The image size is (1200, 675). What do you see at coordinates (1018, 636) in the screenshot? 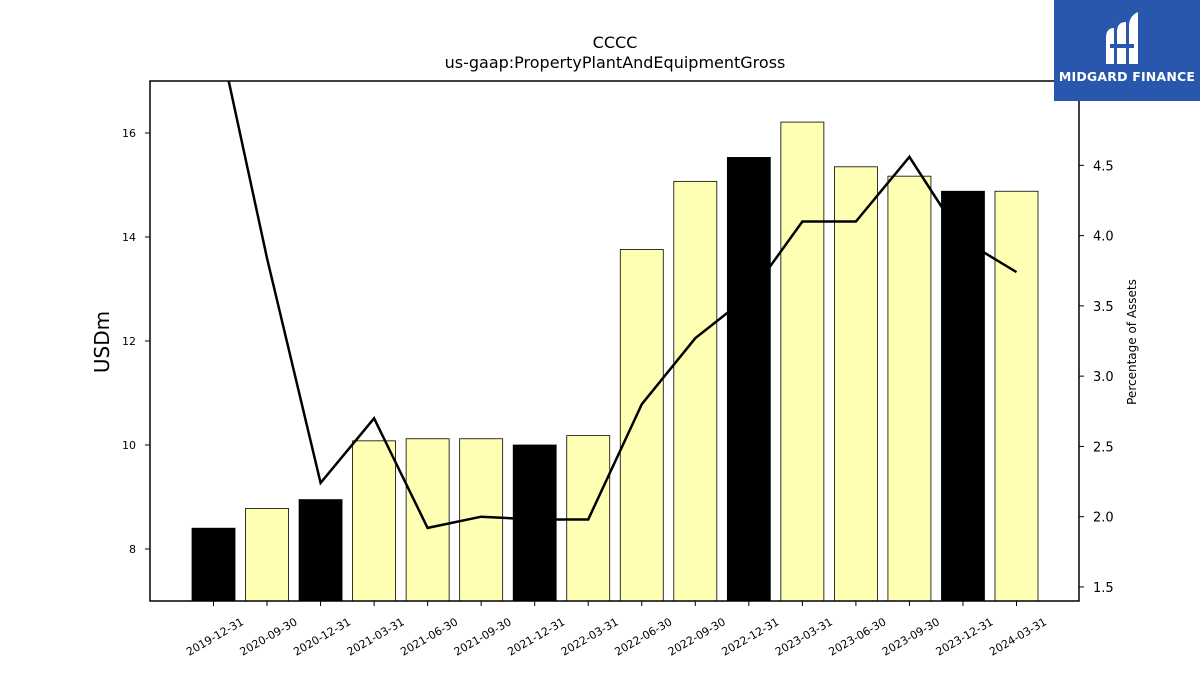
I see `x-tick-label: 2024-03-31` at bounding box center [1018, 636].